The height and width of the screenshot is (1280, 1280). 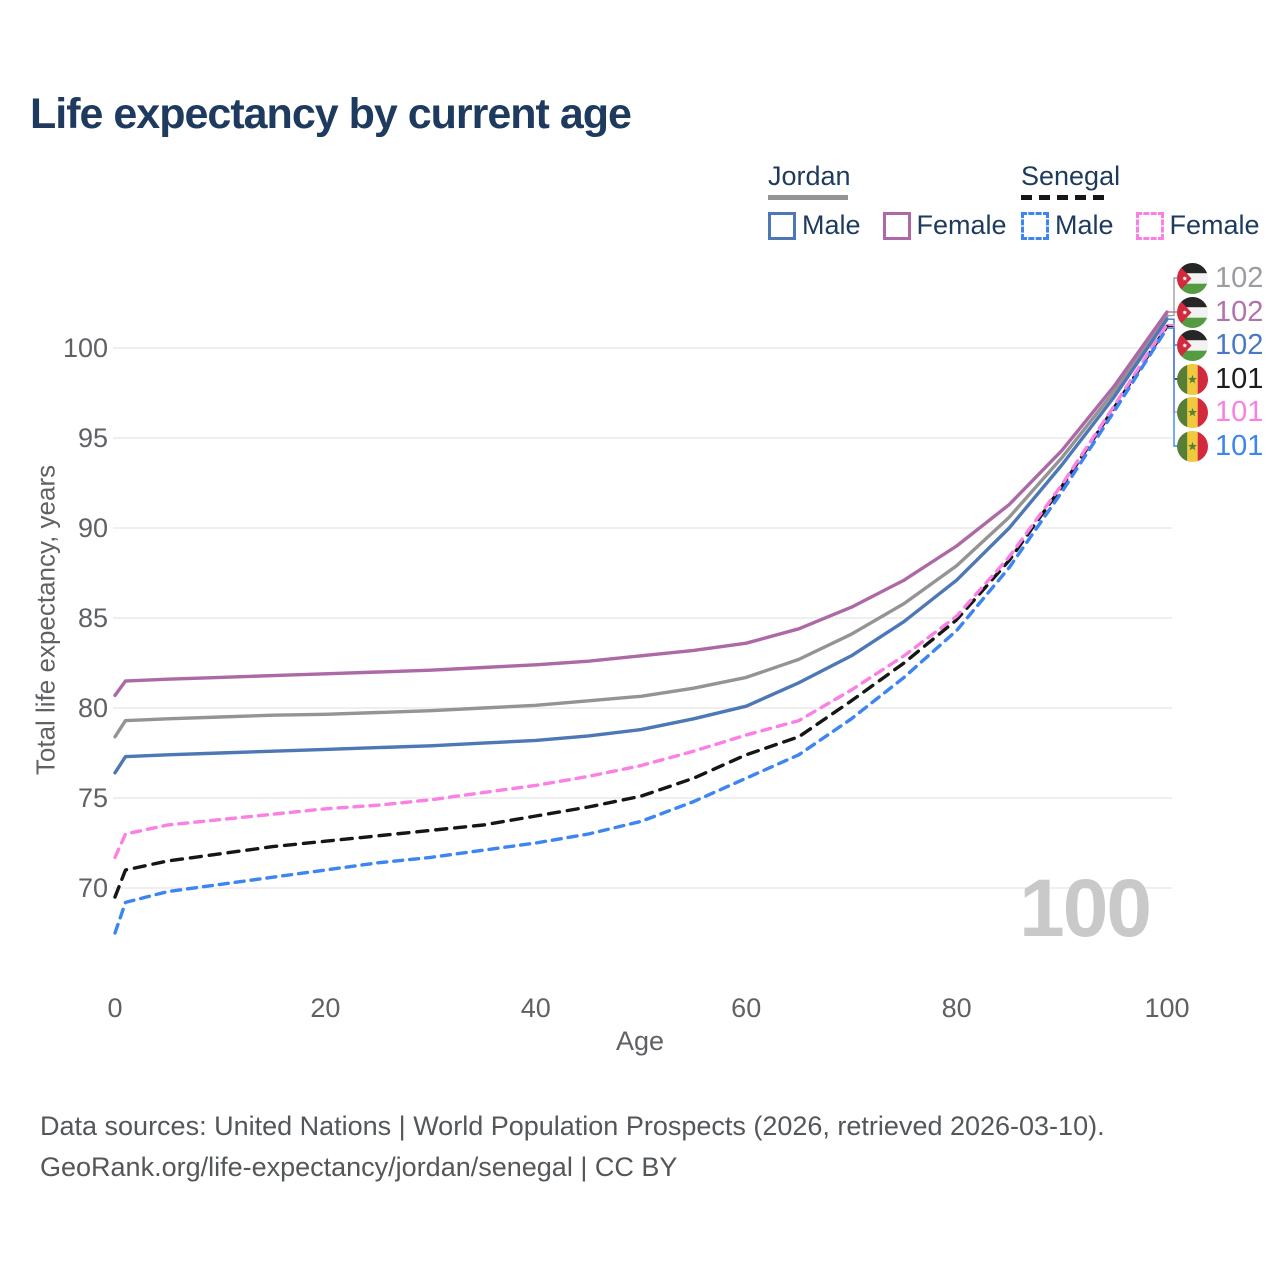 I want to click on endpoint-label-jordan-male: 102, so click(x=1220, y=345).